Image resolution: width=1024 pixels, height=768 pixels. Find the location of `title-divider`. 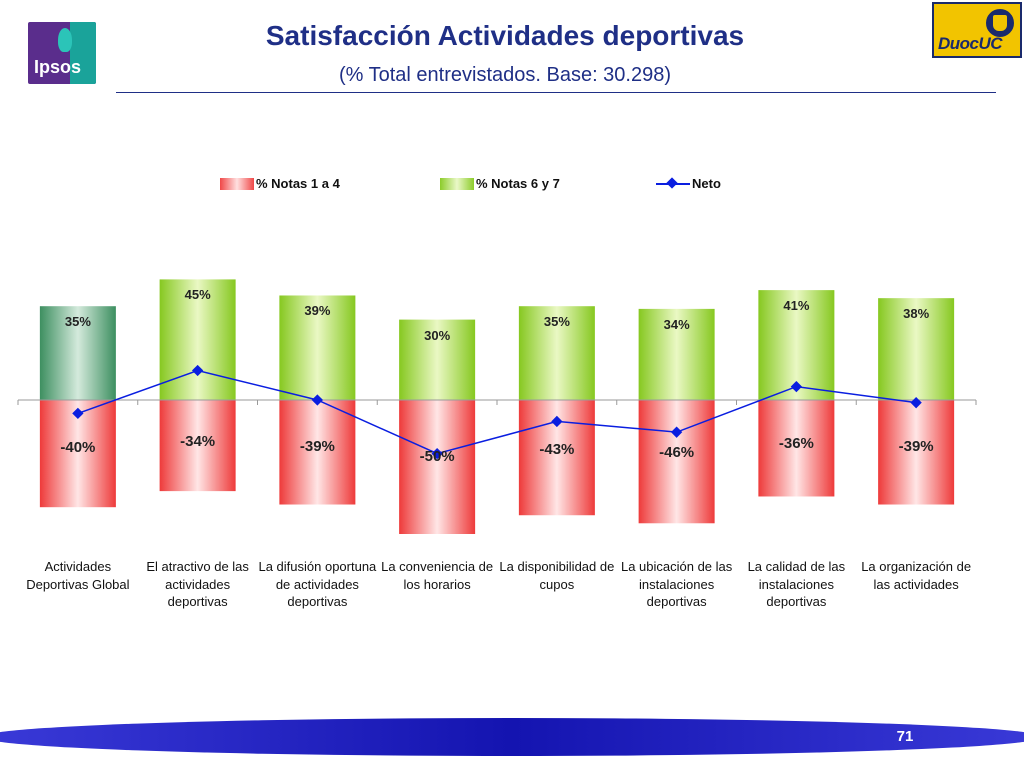

title-divider is located at coordinates (556, 92).